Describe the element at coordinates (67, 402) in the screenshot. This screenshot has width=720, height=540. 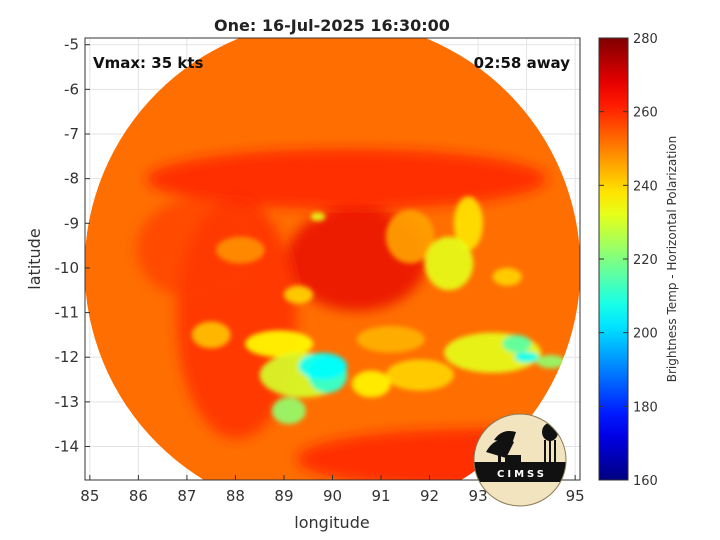
I see `y-tick-label: -13` at that location.